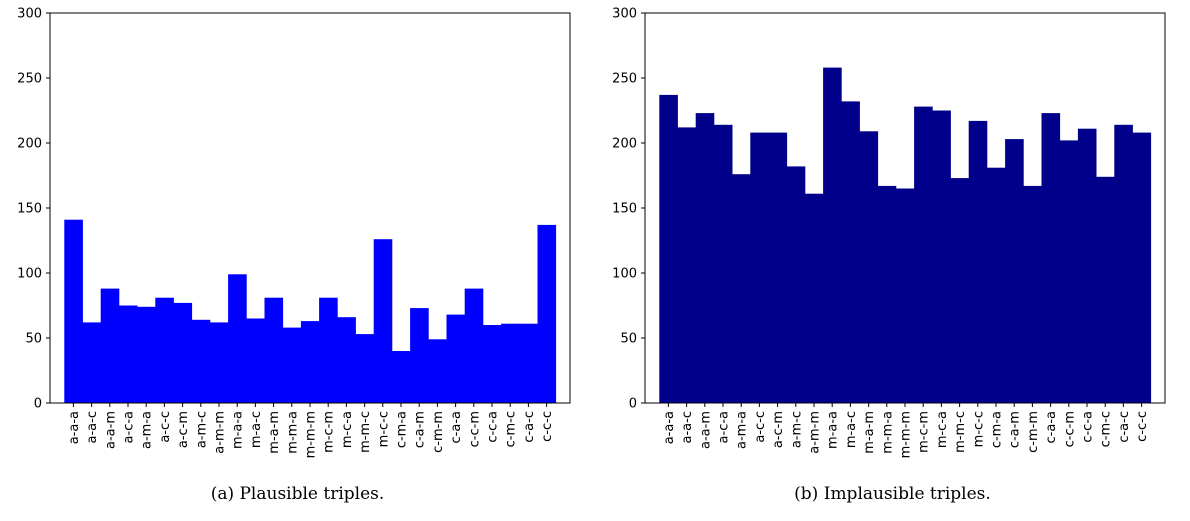 The width and height of the screenshot is (1190, 521). I want to click on x-tick-label: a-a-c, so click(687, 427).